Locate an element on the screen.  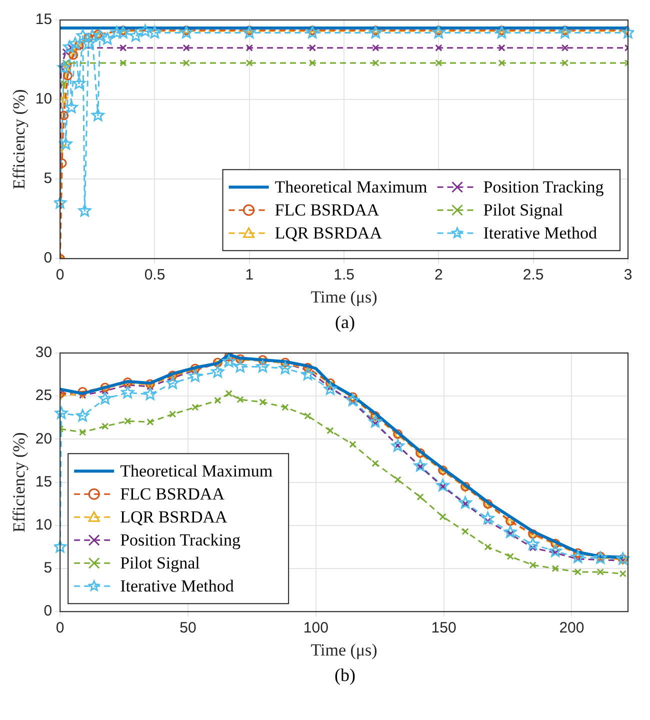
y-tick-label: 20 is located at coordinates (43, 439).